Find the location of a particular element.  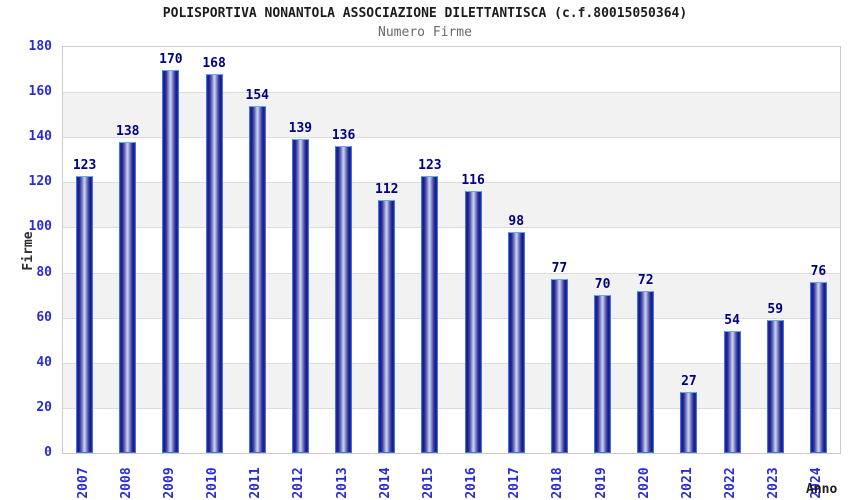

x-tick-label: 2019 is located at coordinates (601, 483).